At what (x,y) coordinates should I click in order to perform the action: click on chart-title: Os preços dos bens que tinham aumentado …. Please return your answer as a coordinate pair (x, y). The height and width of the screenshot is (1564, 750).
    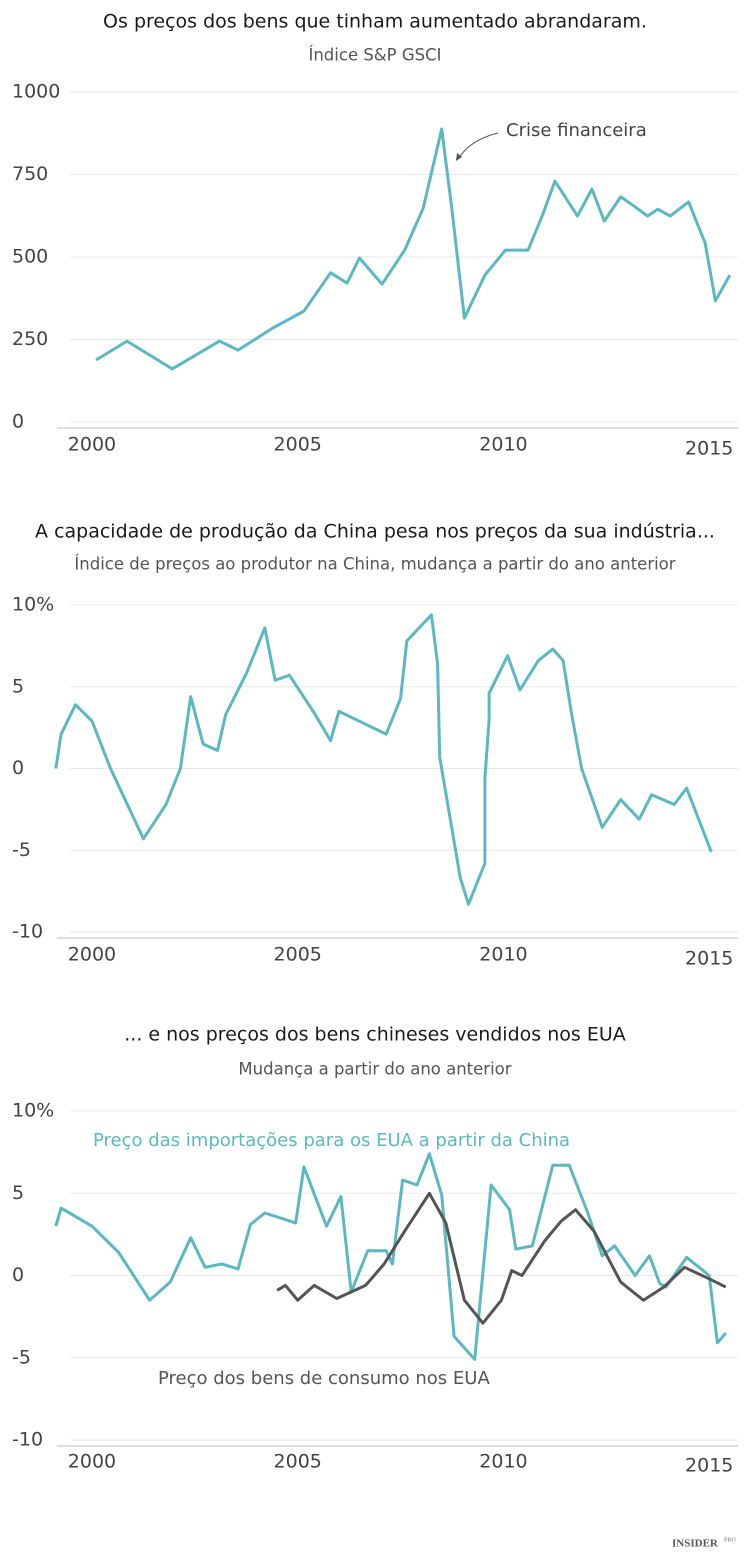
    Looking at the image, I should click on (375, 22).